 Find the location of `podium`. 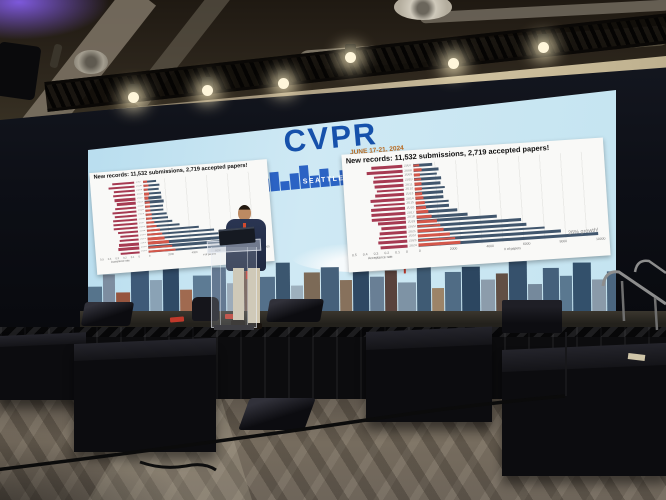

podium is located at coordinates (234, 287).